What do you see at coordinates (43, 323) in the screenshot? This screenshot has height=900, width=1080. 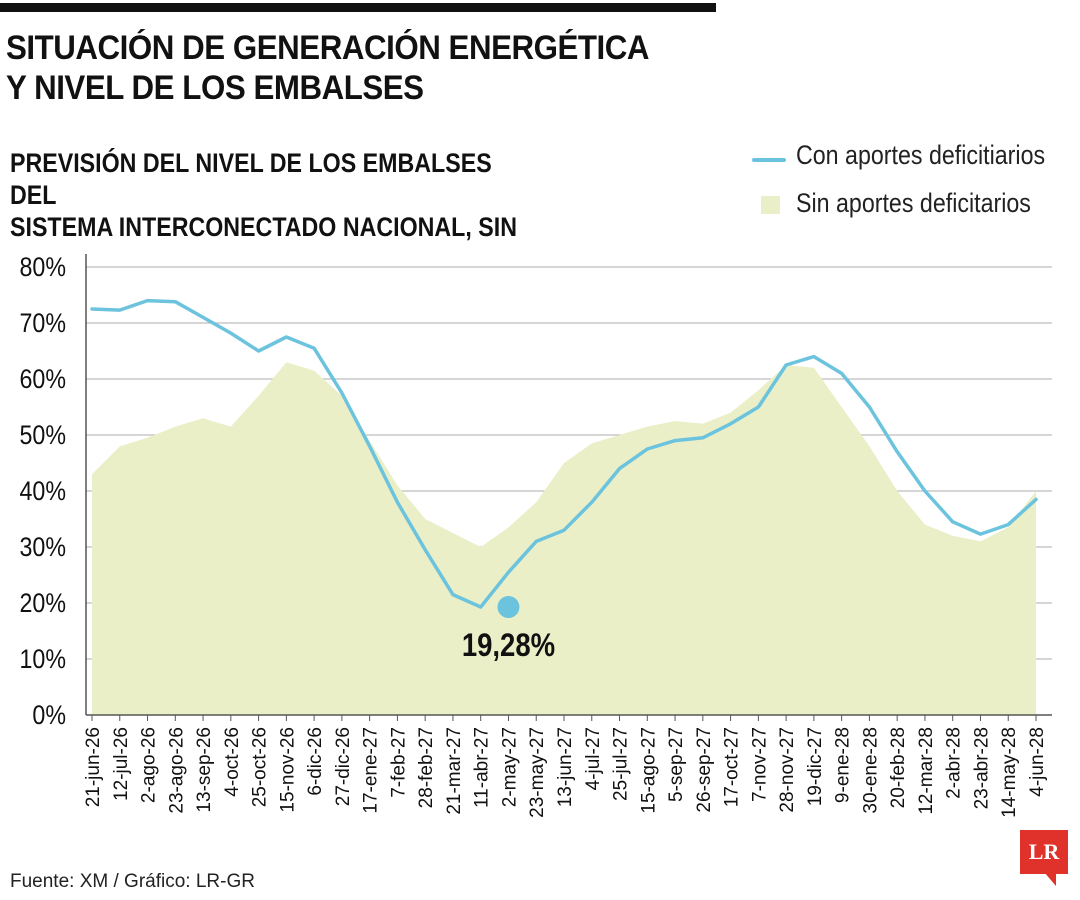 I see `y-tick-label: 70%` at bounding box center [43, 323].